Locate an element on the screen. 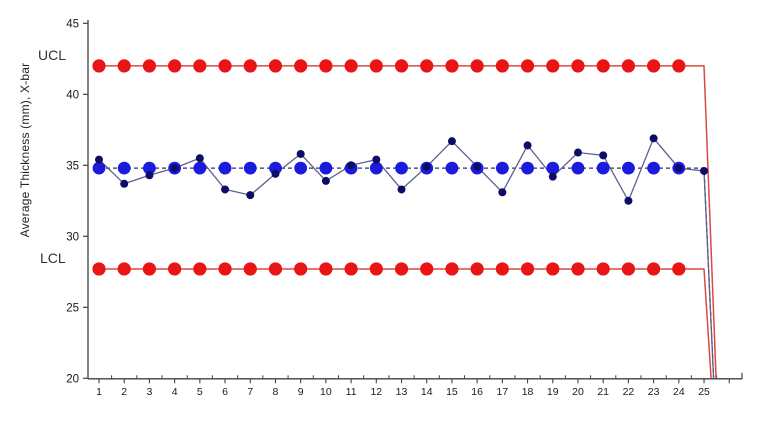 The image size is (768, 432). x-tick-label: 23 is located at coordinates (654, 392).